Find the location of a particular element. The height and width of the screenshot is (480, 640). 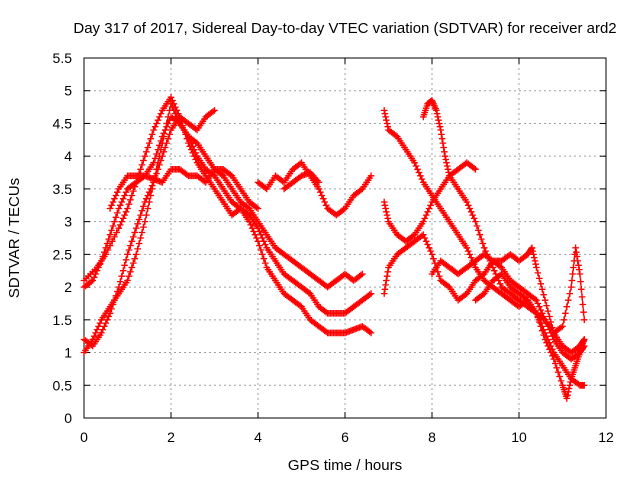

y-tick-label: 5 is located at coordinates (68, 91).